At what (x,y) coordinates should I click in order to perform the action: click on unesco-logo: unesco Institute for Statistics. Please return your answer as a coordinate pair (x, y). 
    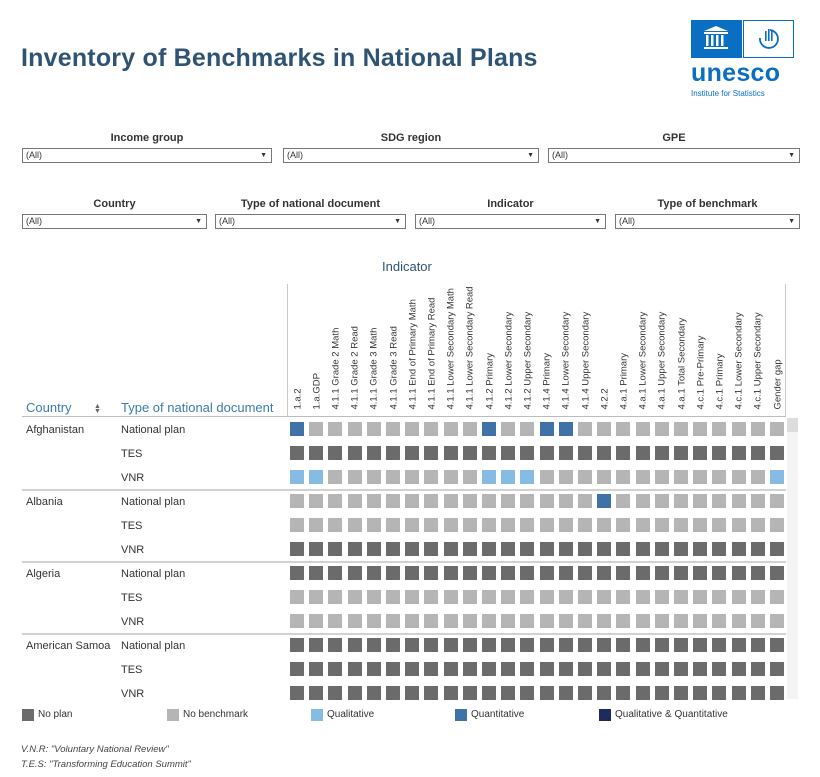
    Looking at the image, I should click on (742, 59).